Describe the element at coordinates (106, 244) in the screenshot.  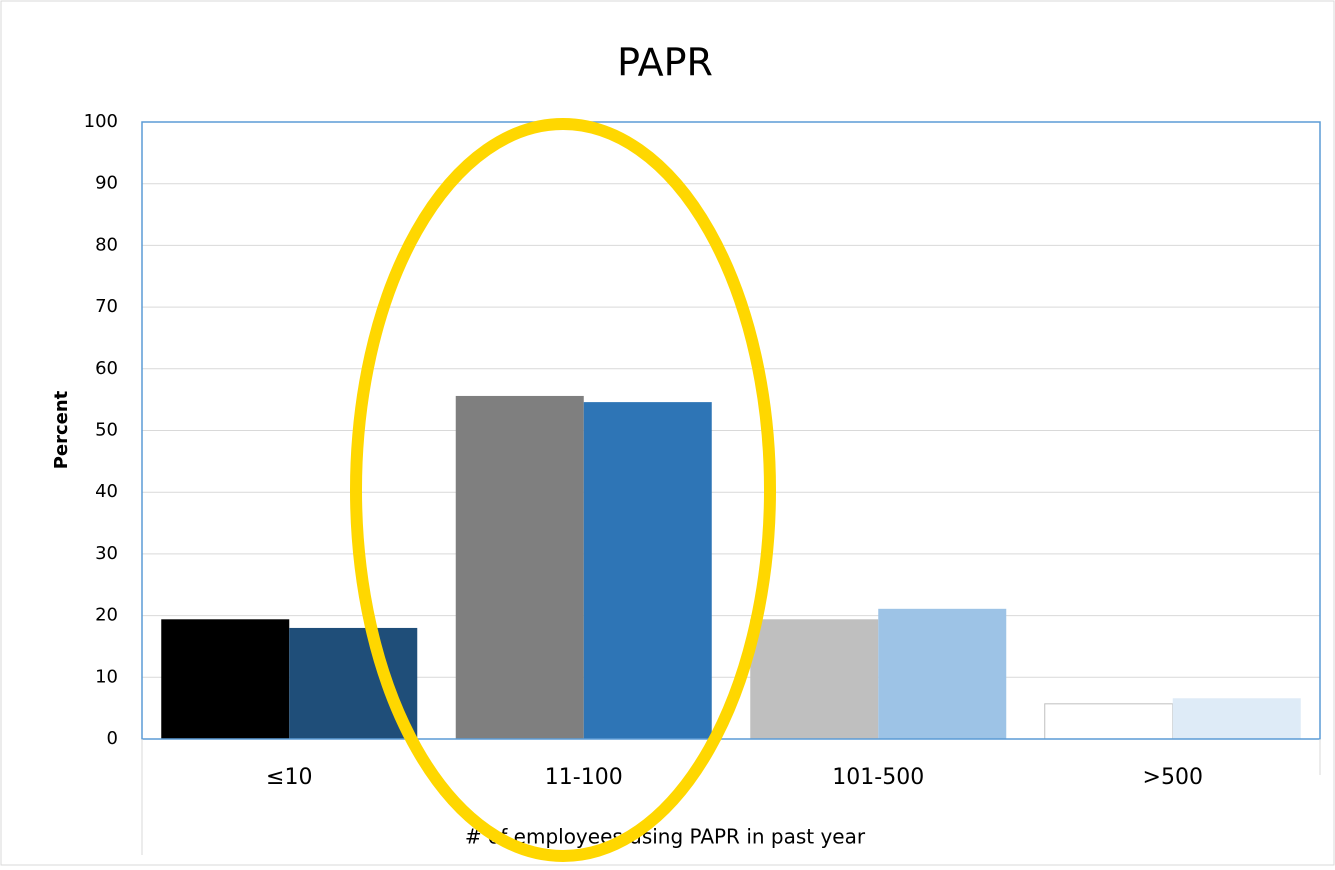
I see `y-tick-label: 80` at that location.